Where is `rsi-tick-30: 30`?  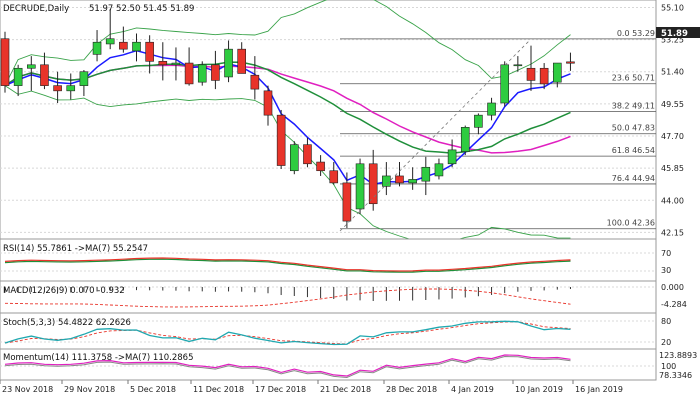 rsi-tick-30: 30 is located at coordinates (666, 270).